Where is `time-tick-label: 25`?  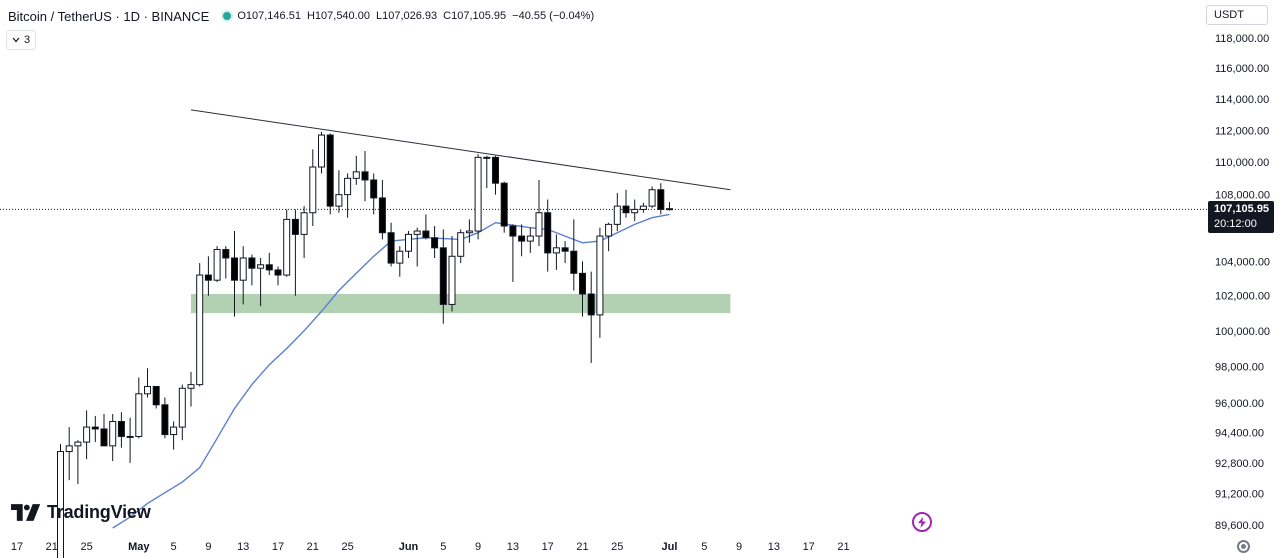
time-tick-label: 25 is located at coordinates (617, 547).